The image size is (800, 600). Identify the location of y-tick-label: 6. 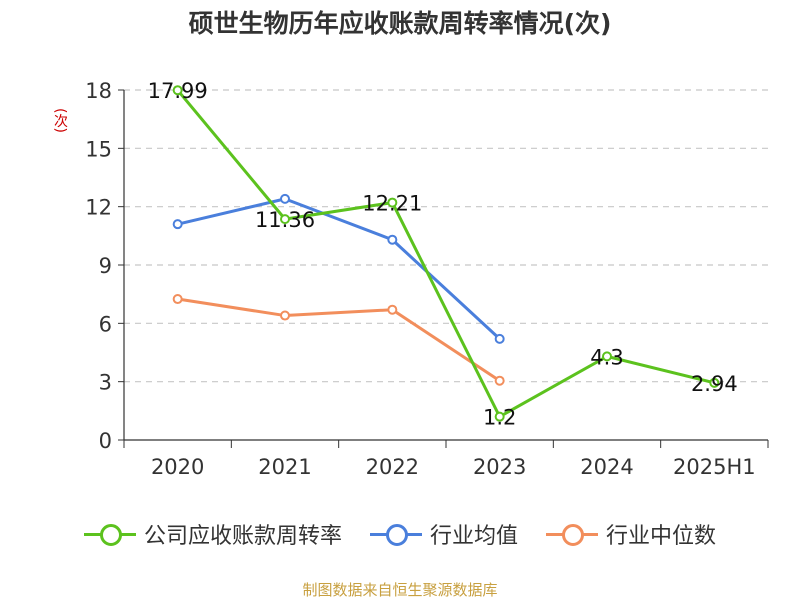
(105, 324).